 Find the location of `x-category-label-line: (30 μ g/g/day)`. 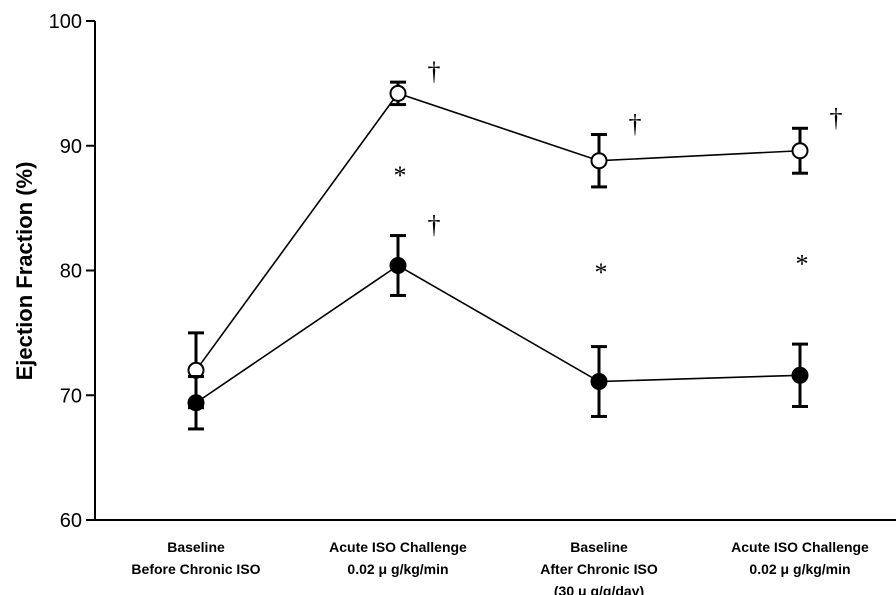

x-category-label-line: (30 μ g/g/day) is located at coordinates (599, 589).